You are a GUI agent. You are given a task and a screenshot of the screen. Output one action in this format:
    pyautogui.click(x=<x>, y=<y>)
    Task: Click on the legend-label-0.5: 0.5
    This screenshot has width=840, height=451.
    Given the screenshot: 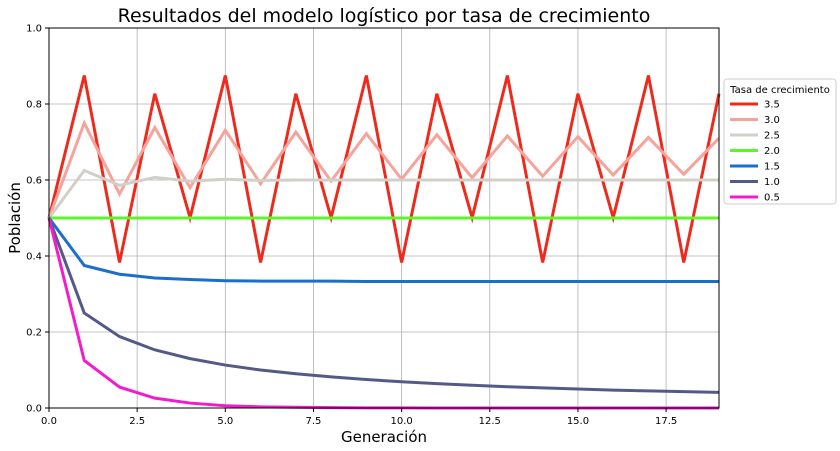 What is the action you would take?
    pyautogui.click(x=772, y=198)
    